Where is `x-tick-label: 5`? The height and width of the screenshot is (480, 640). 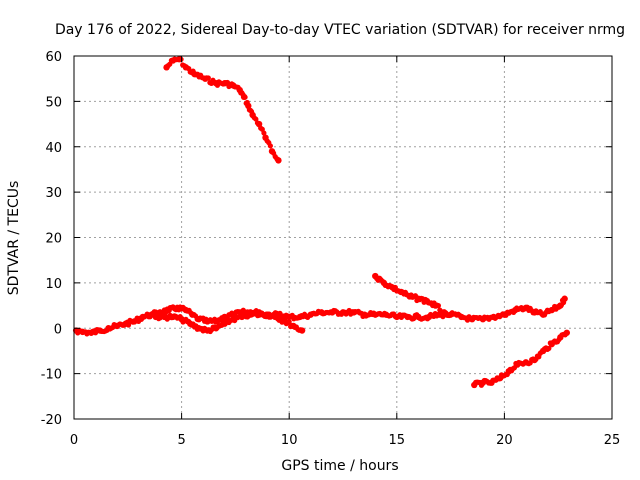
x-tick-label: 5 is located at coordinates (181, 440).